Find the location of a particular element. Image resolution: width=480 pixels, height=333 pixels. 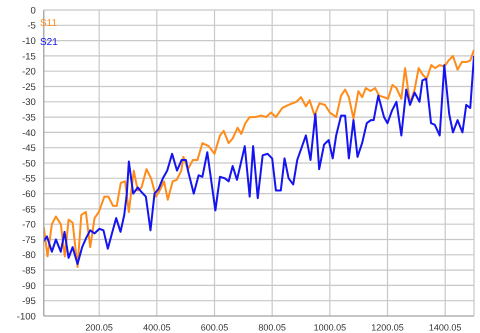

y-tick-label: -5 is located at coordinates (31, 26).